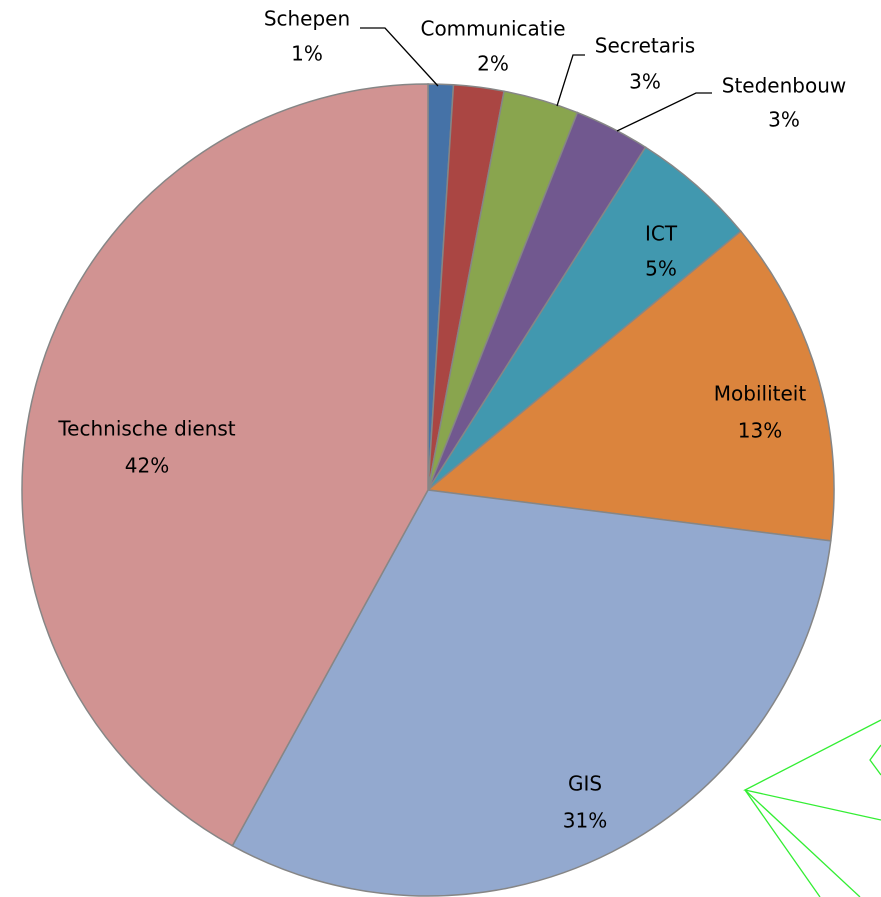 This screenshot has height=897, width=881. I want to click on slice-label: ICT, so click(661, 234).